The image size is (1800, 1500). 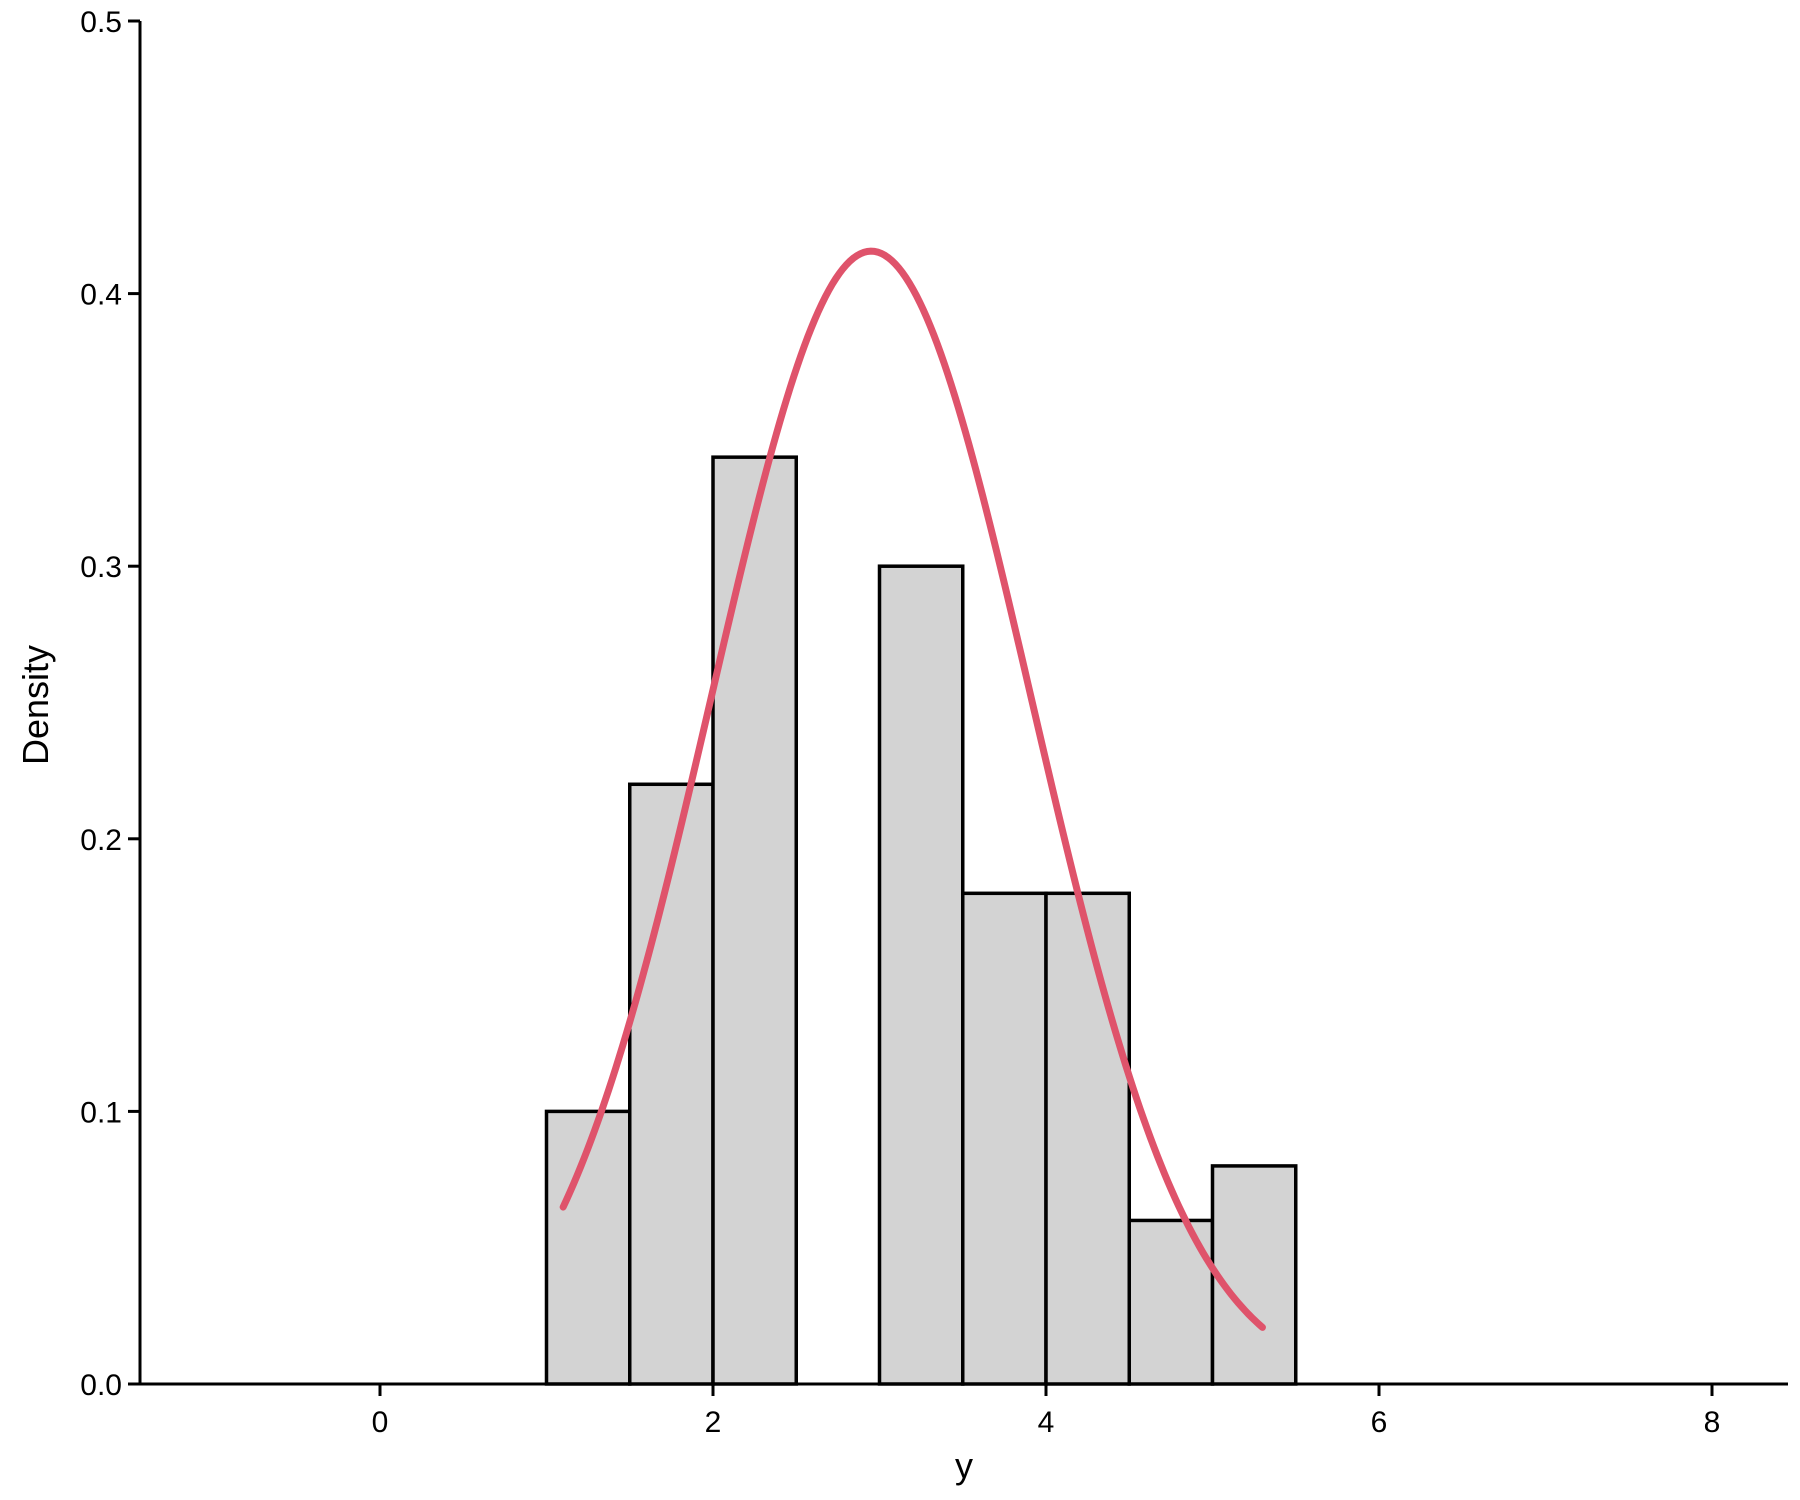 I want to click on y-tick-label: 0.1, so click(x=101, y=1112).